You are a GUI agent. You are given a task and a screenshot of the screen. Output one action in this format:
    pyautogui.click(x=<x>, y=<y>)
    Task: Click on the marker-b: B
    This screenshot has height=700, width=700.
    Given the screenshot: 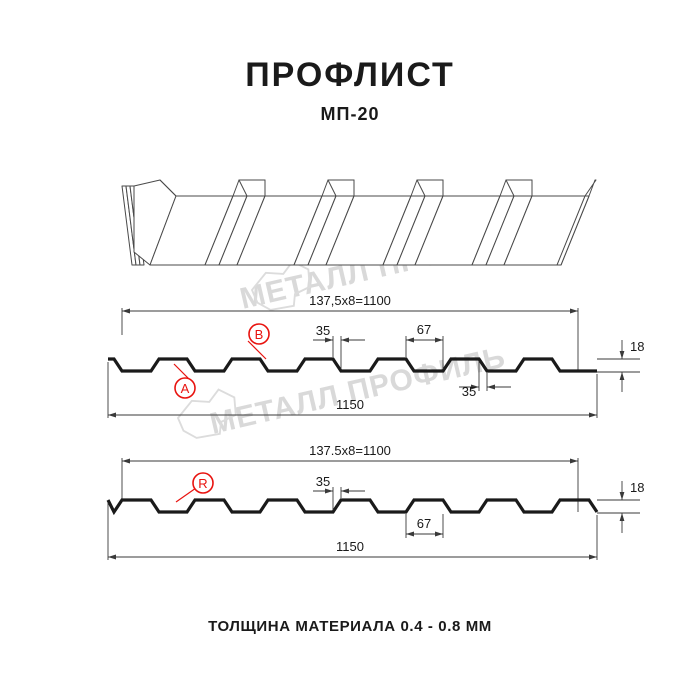 What is the action you would take?
    pyautogui.click(x=258, y=341)
    